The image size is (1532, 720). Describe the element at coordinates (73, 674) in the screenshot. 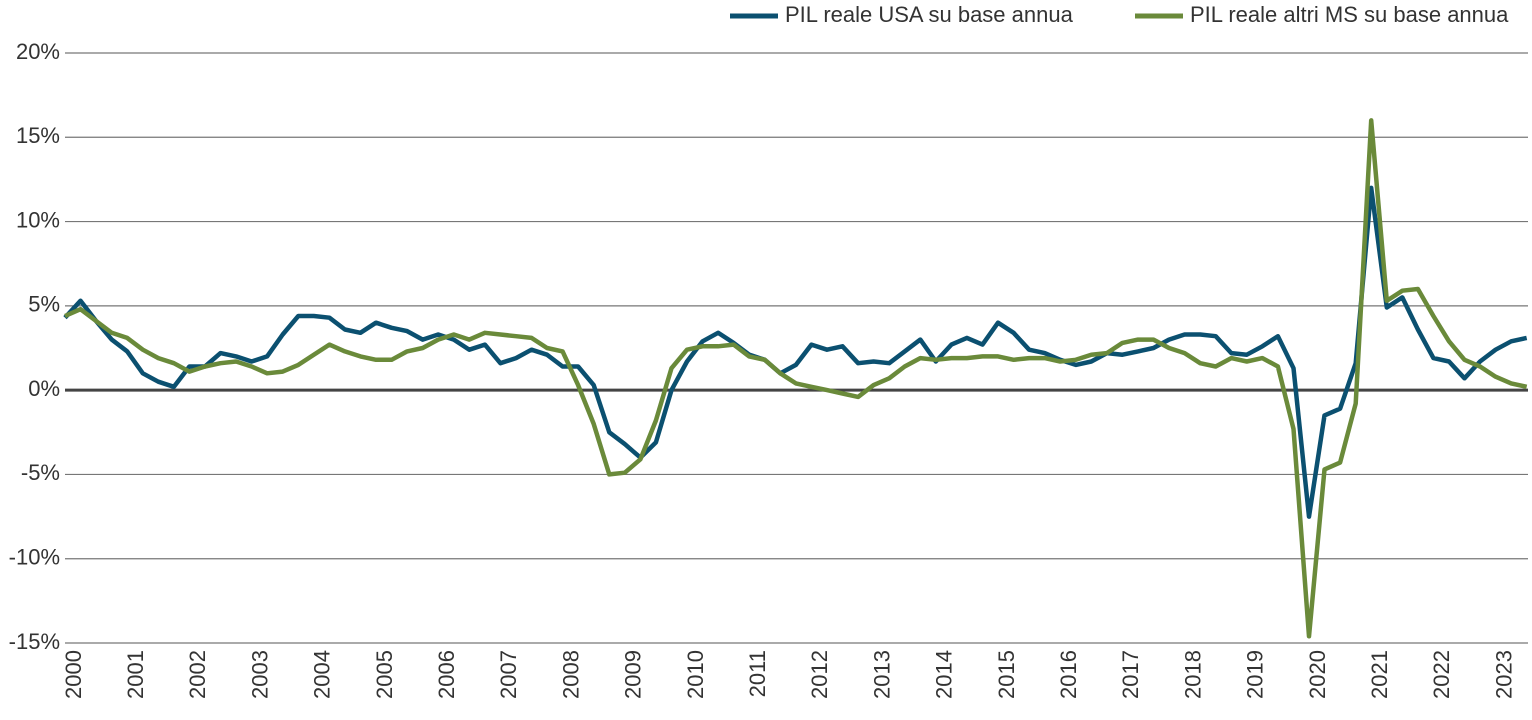

I see `x-tick-label: 2000` at that location.